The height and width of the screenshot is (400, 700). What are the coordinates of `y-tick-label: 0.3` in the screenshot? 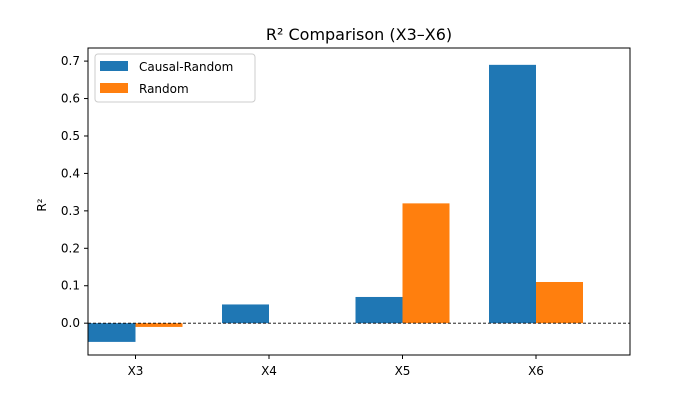 It's located at (70, 211).